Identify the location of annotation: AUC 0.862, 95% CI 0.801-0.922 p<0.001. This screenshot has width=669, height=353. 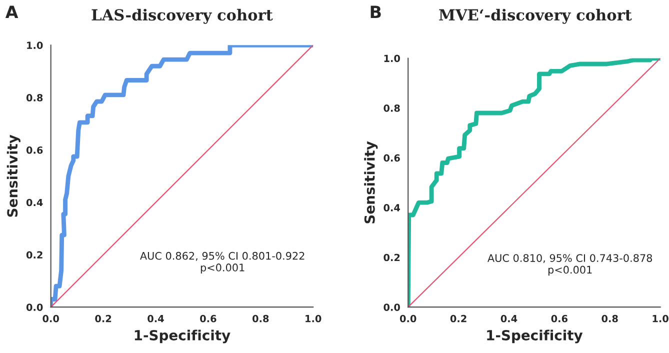
(222, 263).